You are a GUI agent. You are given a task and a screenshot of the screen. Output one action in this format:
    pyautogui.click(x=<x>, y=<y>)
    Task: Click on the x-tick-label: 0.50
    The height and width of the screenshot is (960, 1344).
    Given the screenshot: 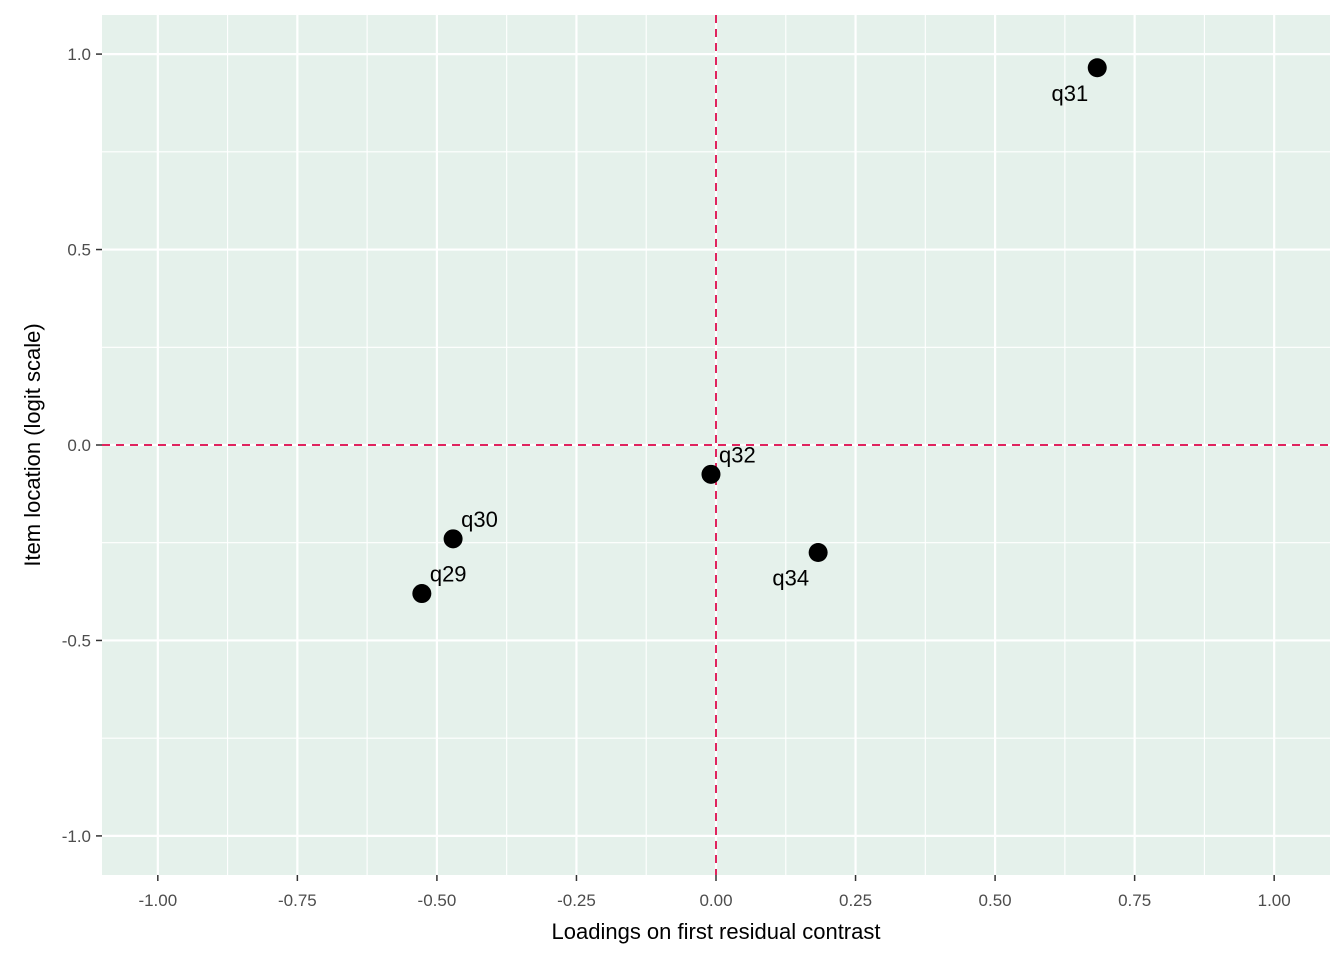 What is the action you would take?
    pyautogui.click(x=995, y=900)
    